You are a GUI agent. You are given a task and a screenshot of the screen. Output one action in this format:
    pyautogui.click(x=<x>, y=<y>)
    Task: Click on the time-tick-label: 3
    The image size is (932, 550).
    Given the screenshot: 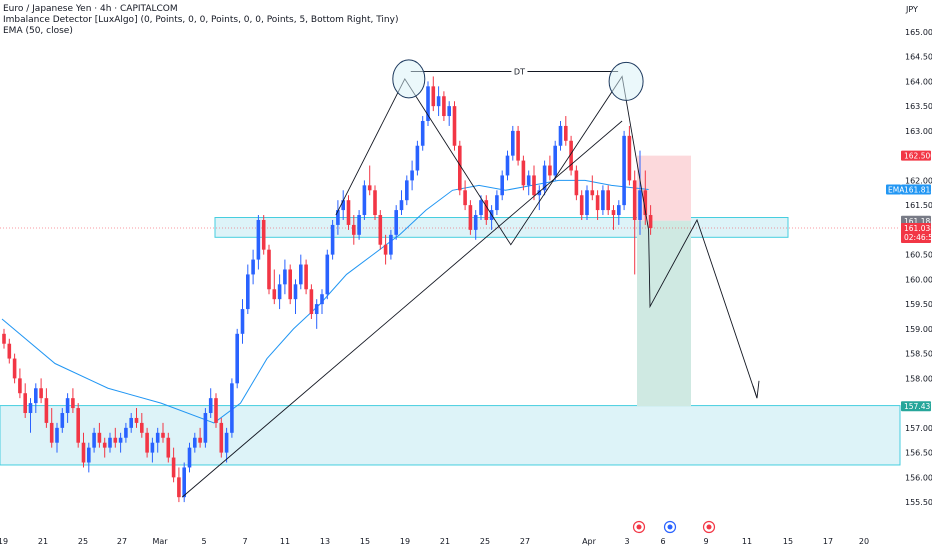 What is the action you would take?
    pyautogui.click(x=626, y=541)
    